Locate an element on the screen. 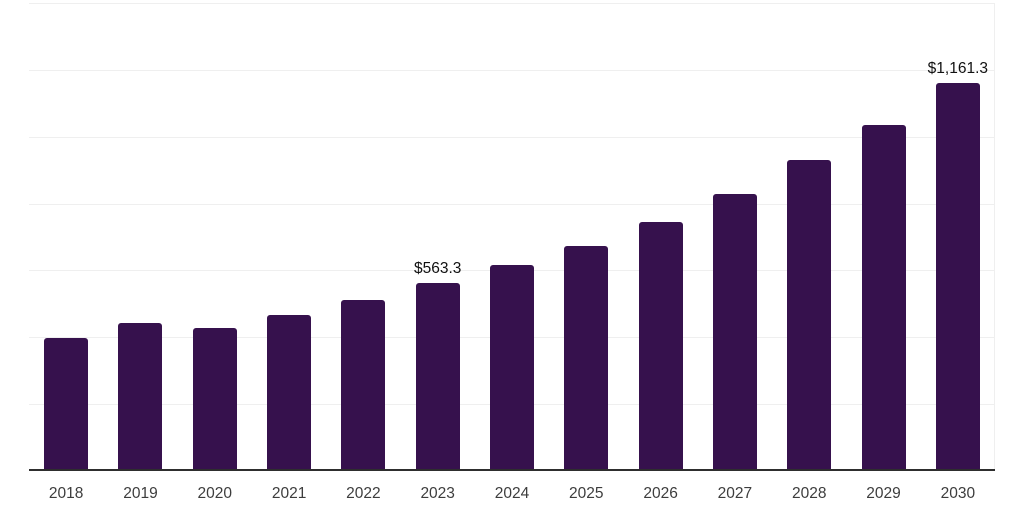 This screenshot has width=1024, height=512. x-tick-2020: 2020 is located at coordinates (214, 493).